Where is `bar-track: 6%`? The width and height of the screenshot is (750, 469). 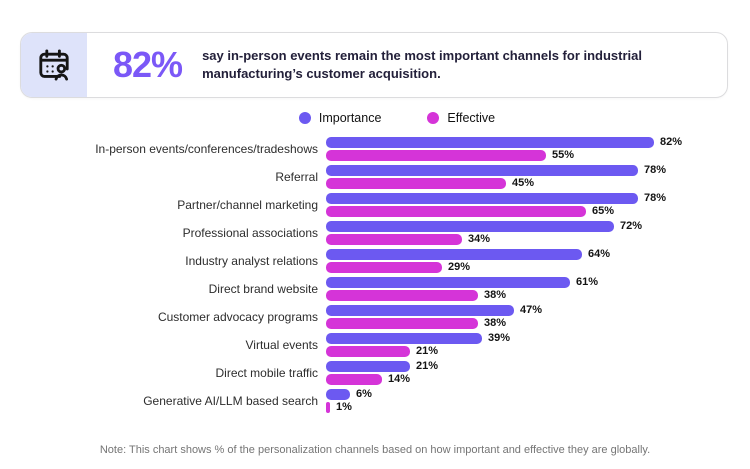
bar-track: 6% is located at coordinates (526, 393).